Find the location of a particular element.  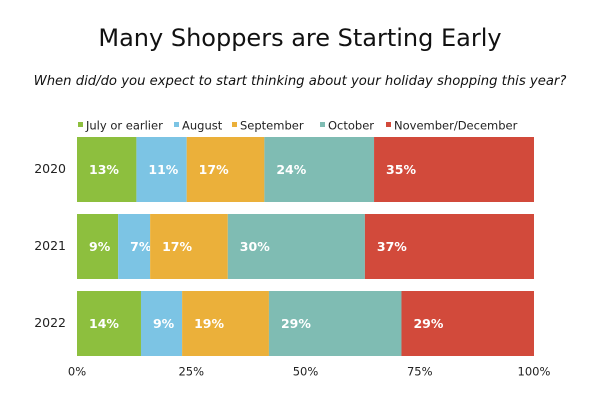

data-label-2020-1: 11% is located at coordinates (163, 169).